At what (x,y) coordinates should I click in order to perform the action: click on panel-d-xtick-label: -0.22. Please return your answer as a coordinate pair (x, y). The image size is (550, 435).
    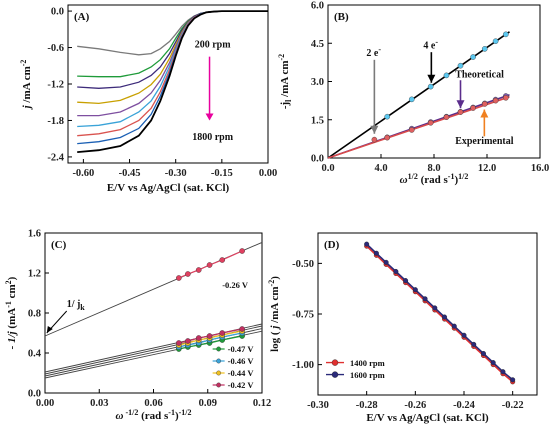
    Looking at the image, I should click on (513, 405).